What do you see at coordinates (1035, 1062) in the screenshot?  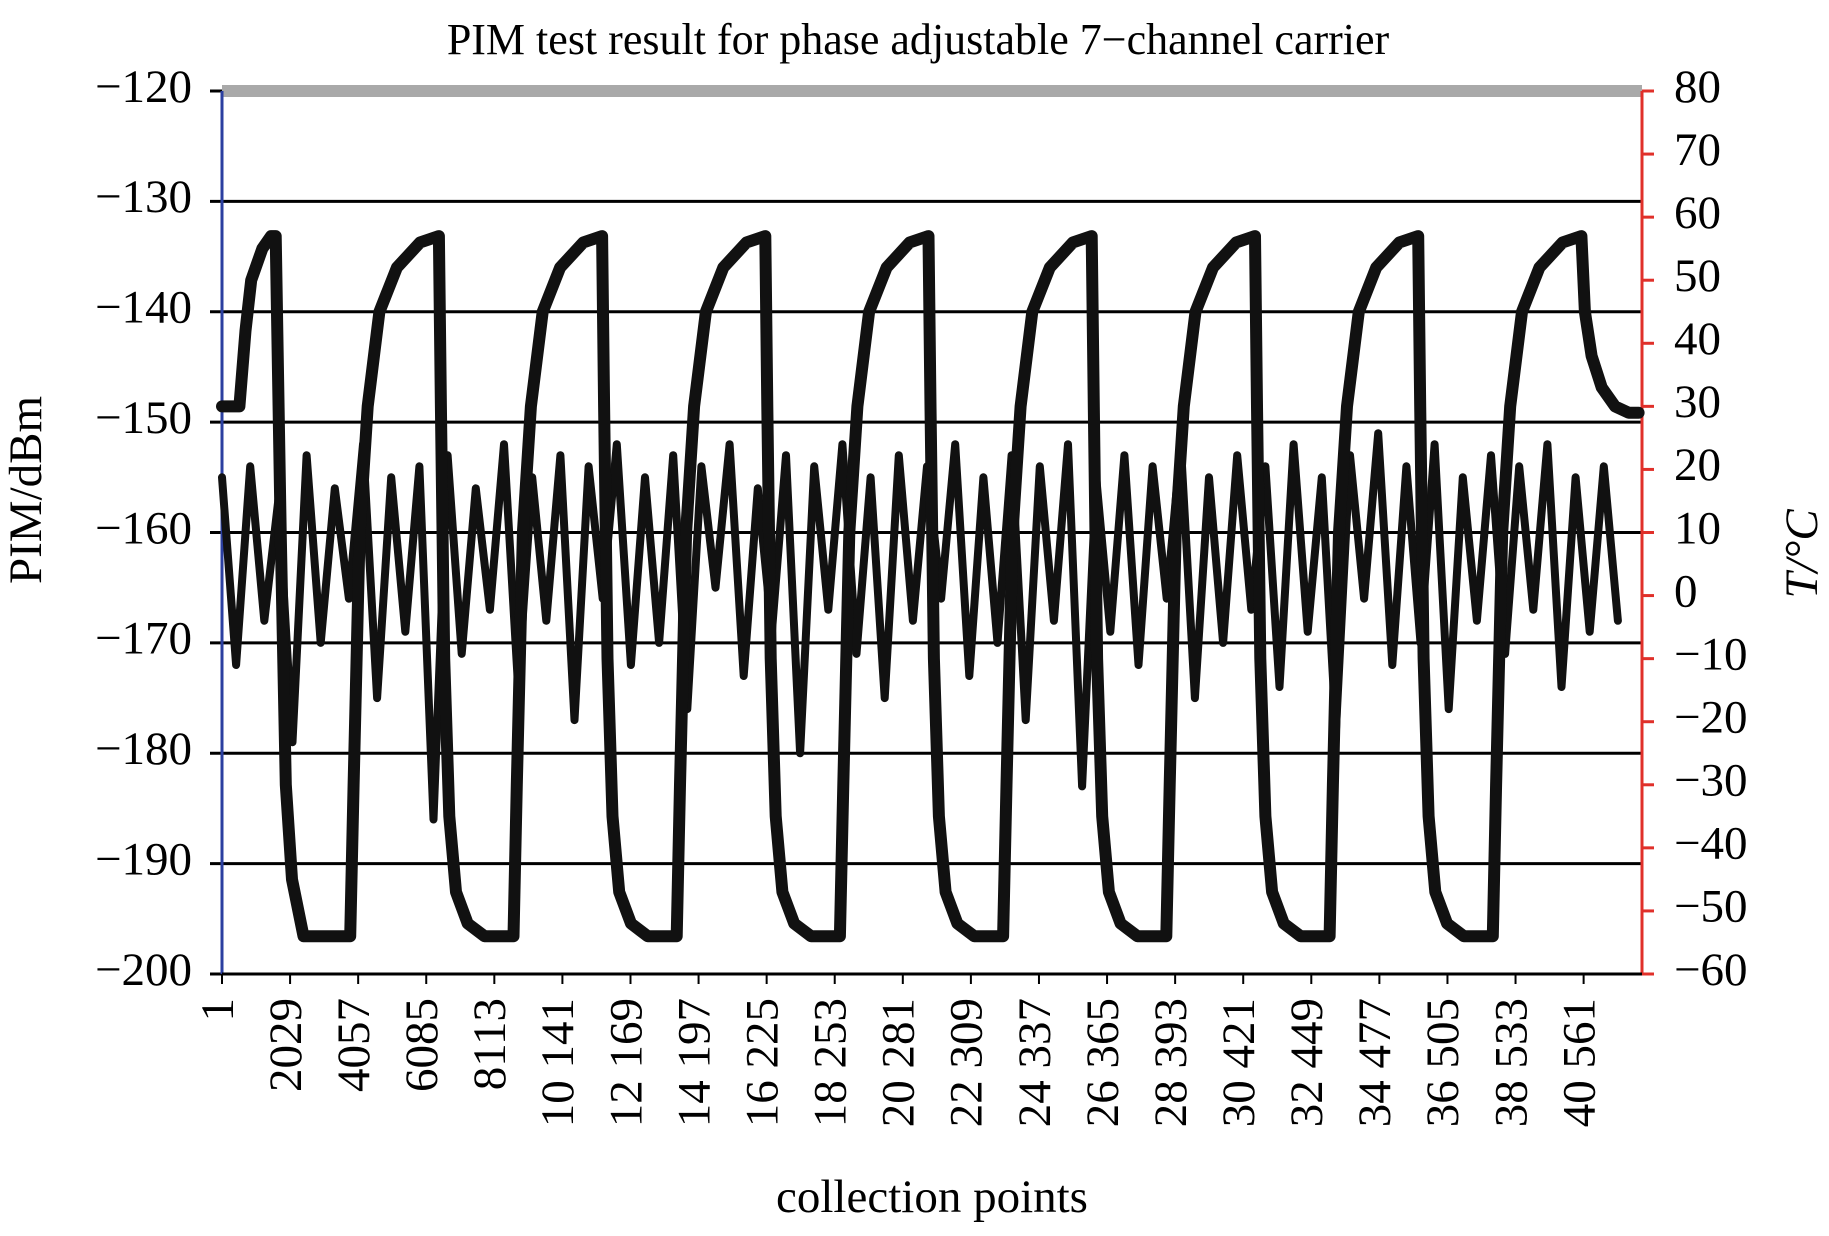 I see `x-tick-label: 24 337` at bounding box center [1035, 1062].